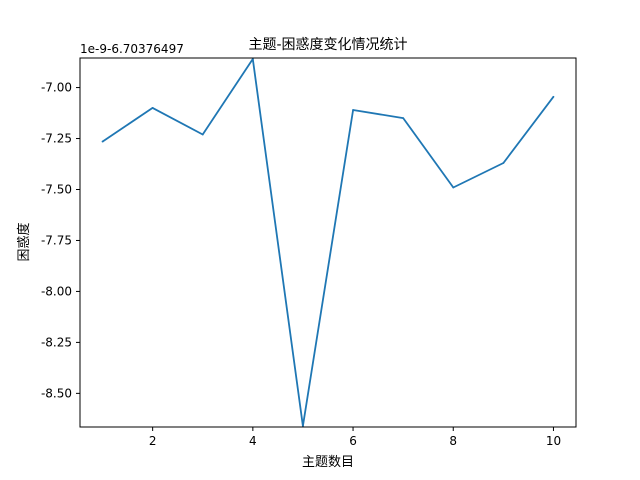 This screenshot has height=480, width=640. Describe the element at coordinates (328, 462) in the screenshot. I see `x-axis-label: 主题数目` at that location.